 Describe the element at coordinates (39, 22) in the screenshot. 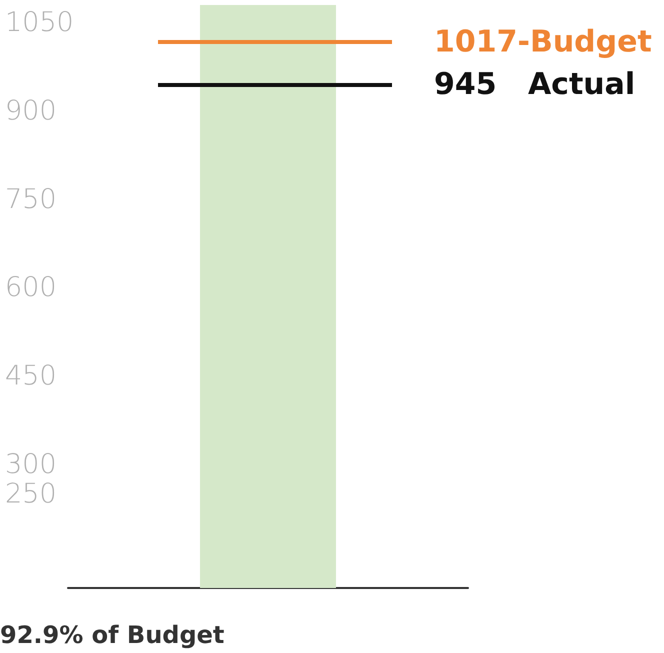

I see `y-tick-label: 1050` at that location.